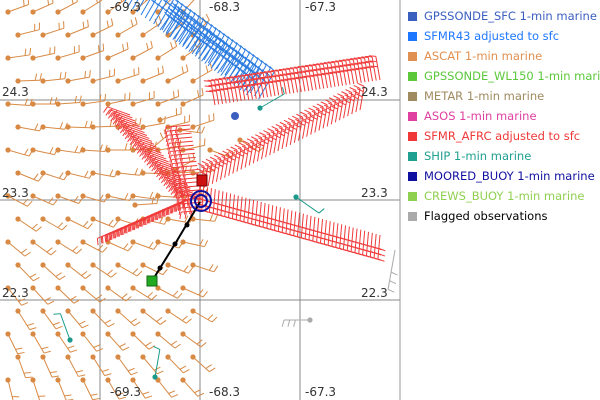  Describe the element at coordinates (504, 76) in the screenshot. I see `legend-item-gpssonde-wl150: GPSSONDE_WL150 1-min marine` at that location.